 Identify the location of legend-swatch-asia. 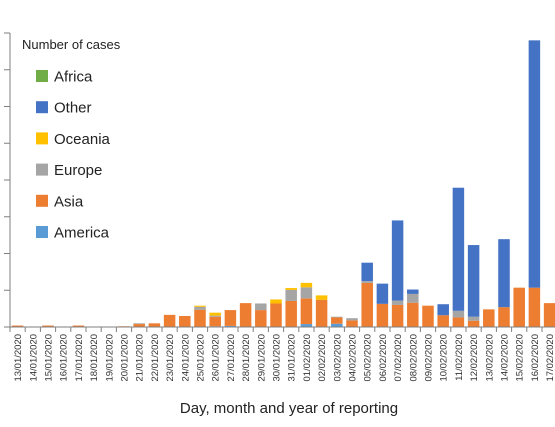
(42, 200).